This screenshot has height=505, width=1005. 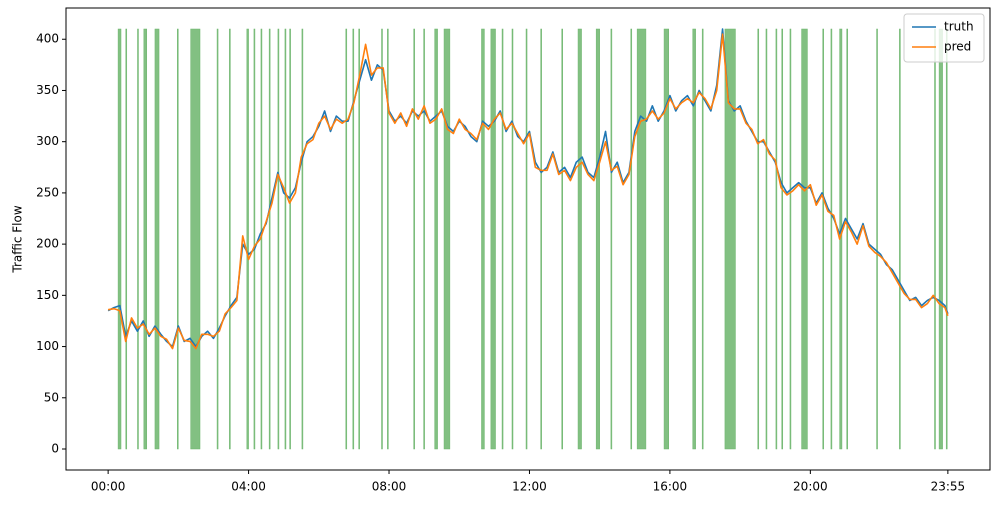 I want to click on x-tick-label: 08:00, so click(x=389, y=487).